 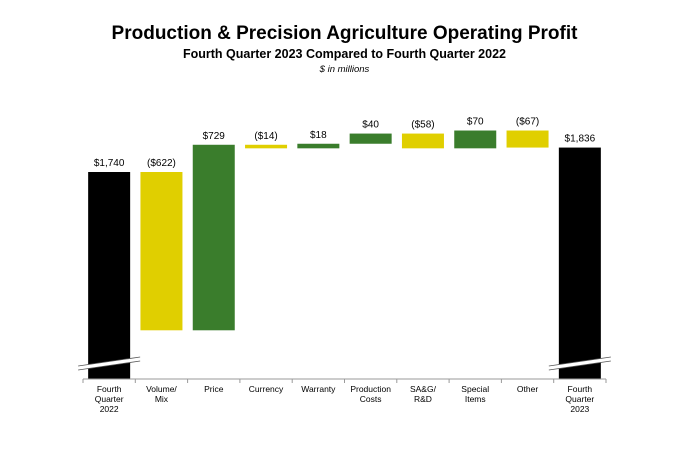 What do you see at coordinates (371, 399) in the screenshot?
I see `category-label-5-1: Costs` at bounding box center [371, 399].